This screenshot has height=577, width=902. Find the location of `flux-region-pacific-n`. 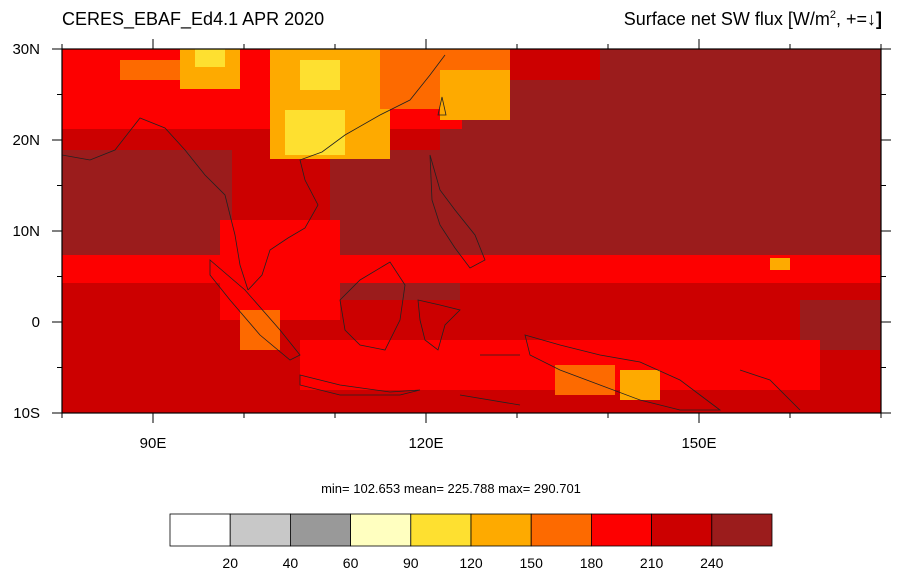

flux-region-pacific-n is located at coordinates (740, 69).